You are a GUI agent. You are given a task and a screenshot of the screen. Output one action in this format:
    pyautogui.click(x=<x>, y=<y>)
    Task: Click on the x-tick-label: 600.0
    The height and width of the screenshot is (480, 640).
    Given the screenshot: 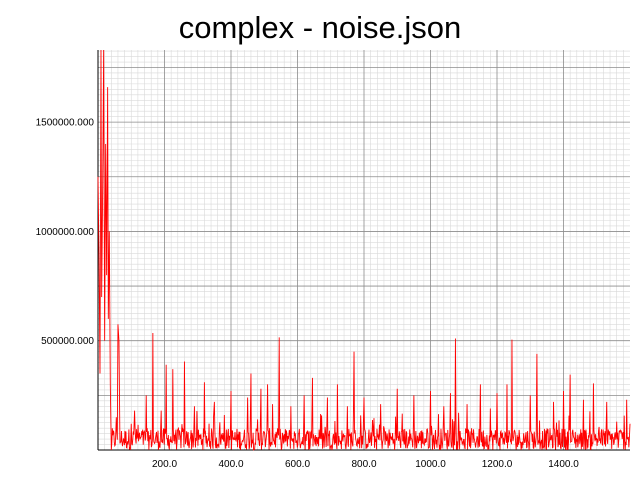 What is the action you would take?
    pyautogui.click(x=297, y=464)
    